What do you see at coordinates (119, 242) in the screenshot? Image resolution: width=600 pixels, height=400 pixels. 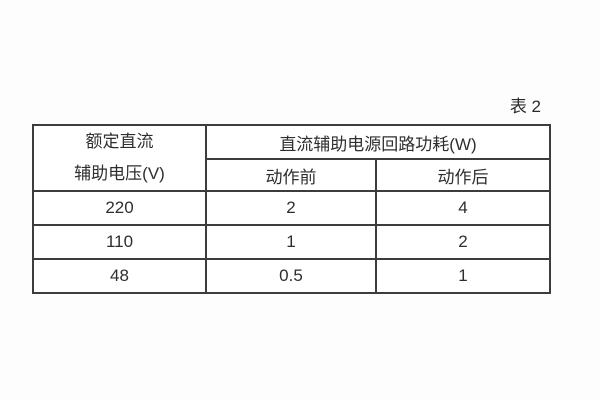 I see `cell-voltage: 110` at bounding box center [119, 242].